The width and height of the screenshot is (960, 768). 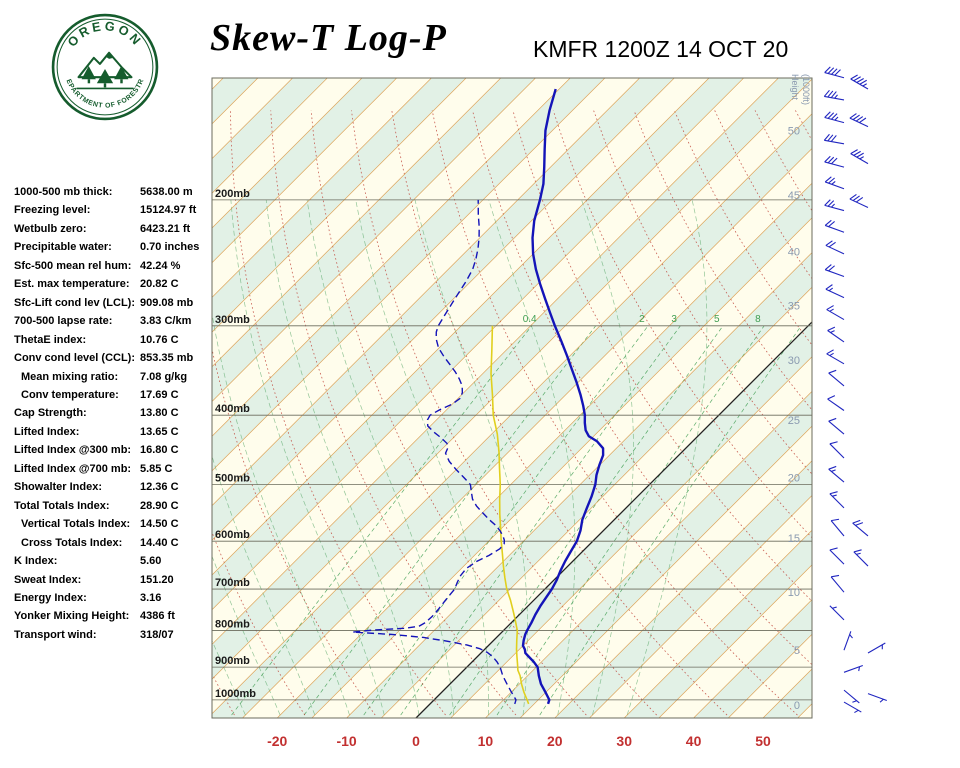 I want to click on index-value: 17.69 C, so click(x=159, y=394).